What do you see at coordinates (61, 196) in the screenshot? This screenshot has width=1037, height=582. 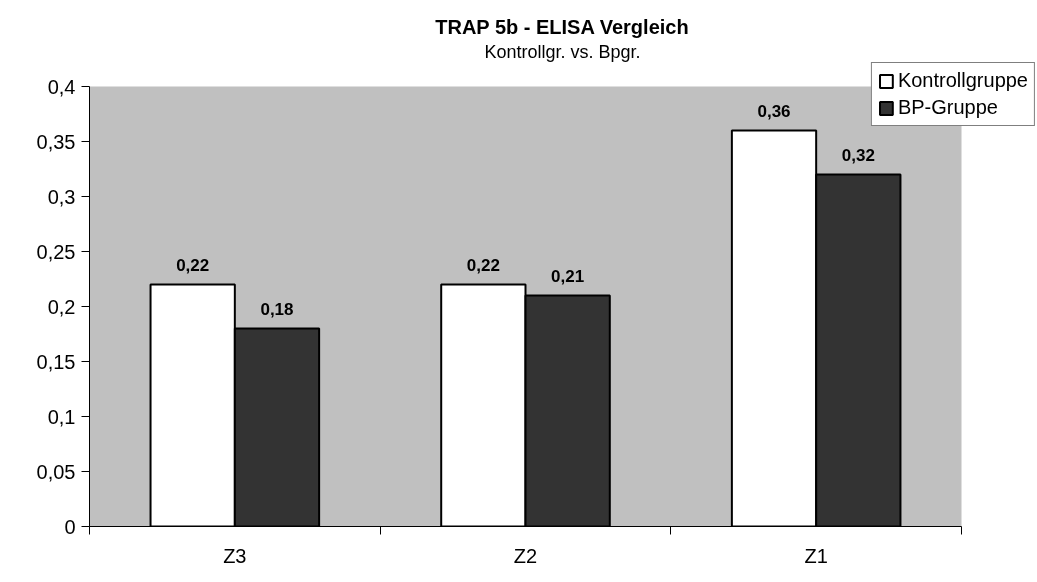 I see `y-tick-label: 0,3` at bounding box center [61, 196].